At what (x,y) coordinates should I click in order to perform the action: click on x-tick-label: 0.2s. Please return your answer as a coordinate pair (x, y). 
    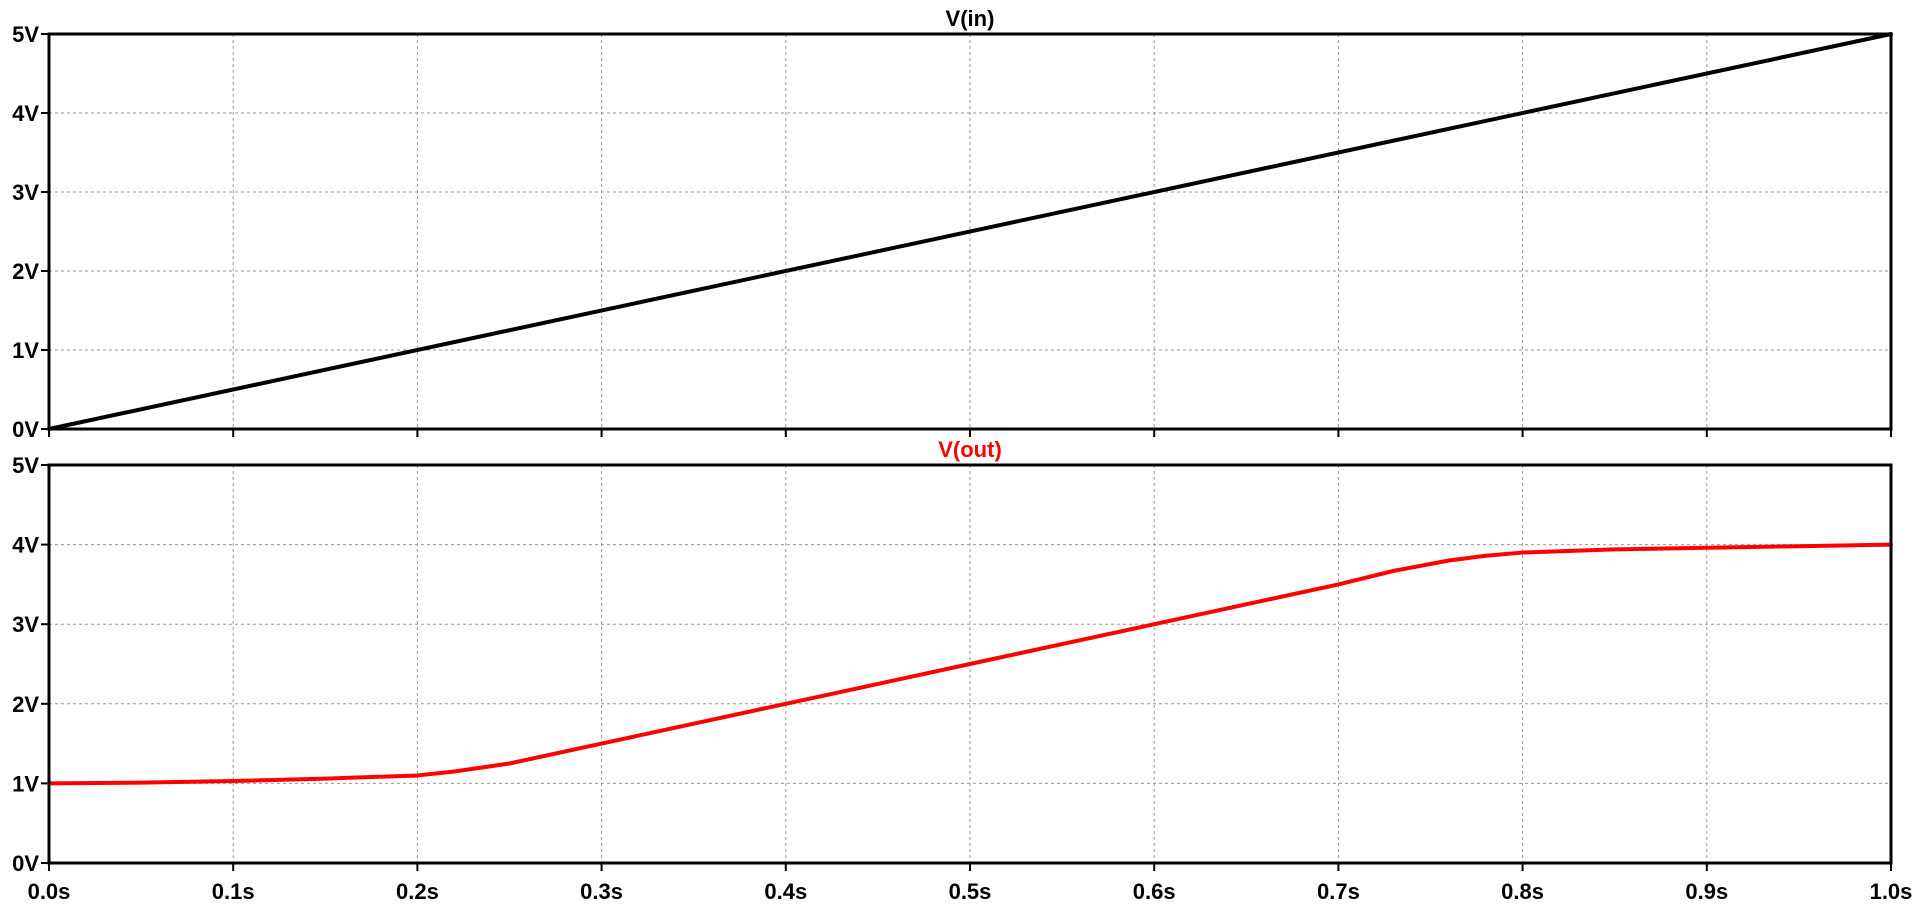
    Looking at the image, I should click on (417, 891).